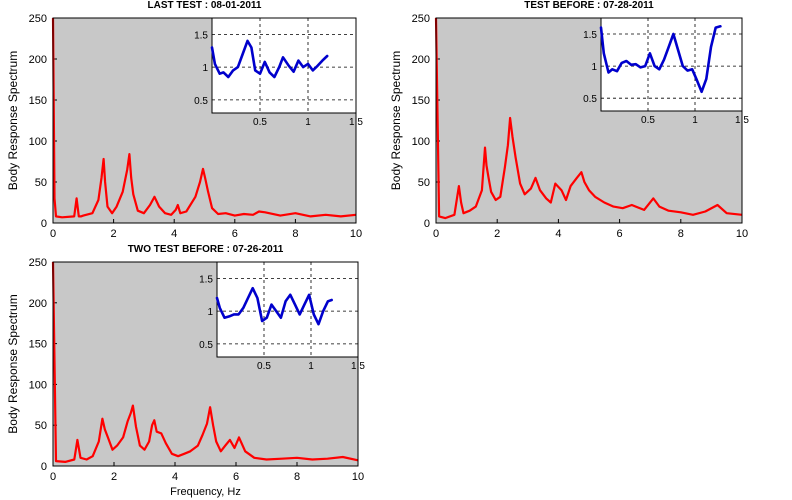 Image resolution: width=792 pixels, height=500 pixels. Describe the element at coordinates (206, 249) in the screenshot. I see `chart-title: TWO TEST BEFORE : 07-26-2011` at that location.